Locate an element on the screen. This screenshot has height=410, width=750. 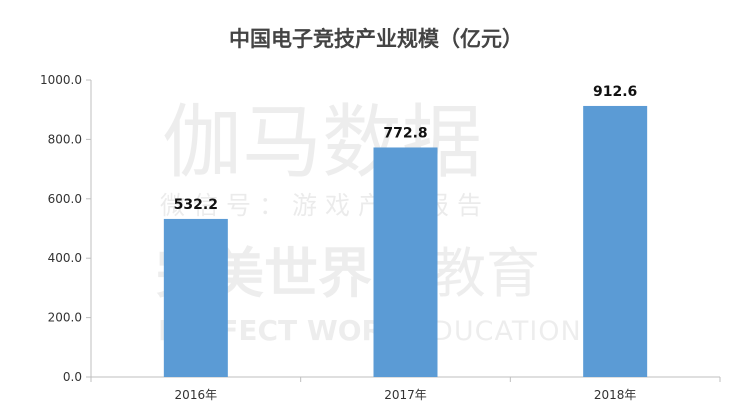
y-tick-label: 200.0 is located at coordinates (65, 318).